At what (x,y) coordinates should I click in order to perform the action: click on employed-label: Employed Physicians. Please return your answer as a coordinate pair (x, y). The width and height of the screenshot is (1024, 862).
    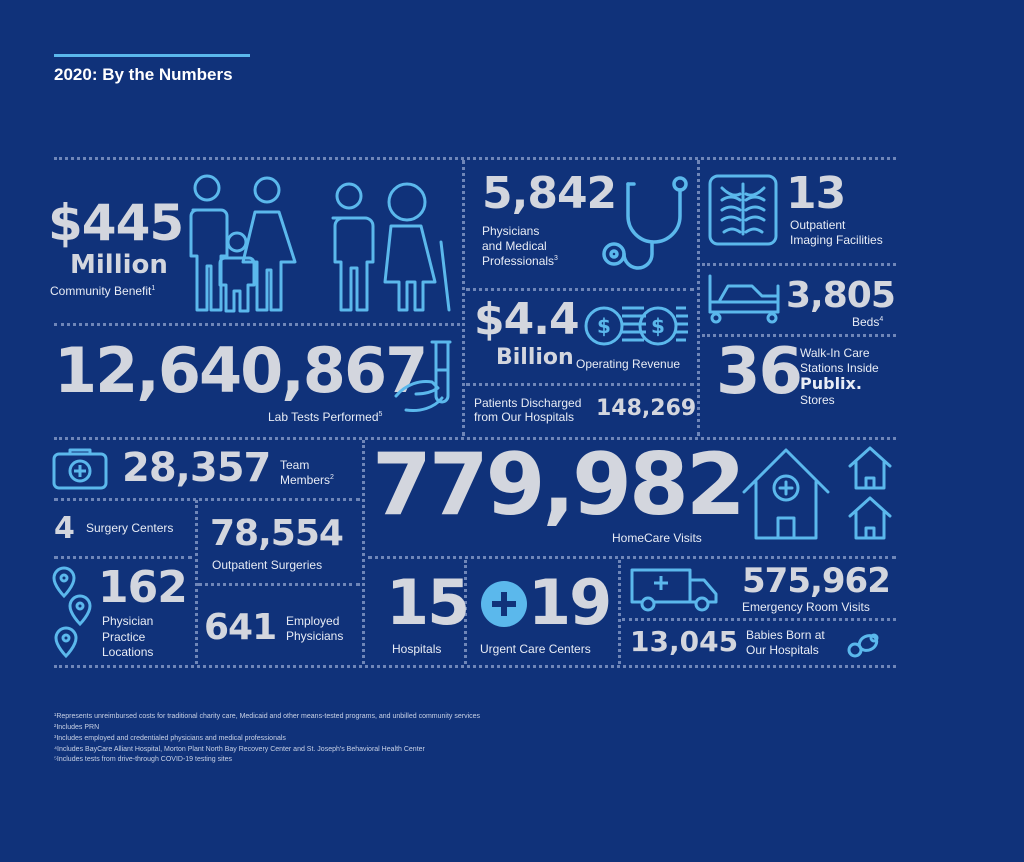
    Looking at the image, I should click on (315, 628).